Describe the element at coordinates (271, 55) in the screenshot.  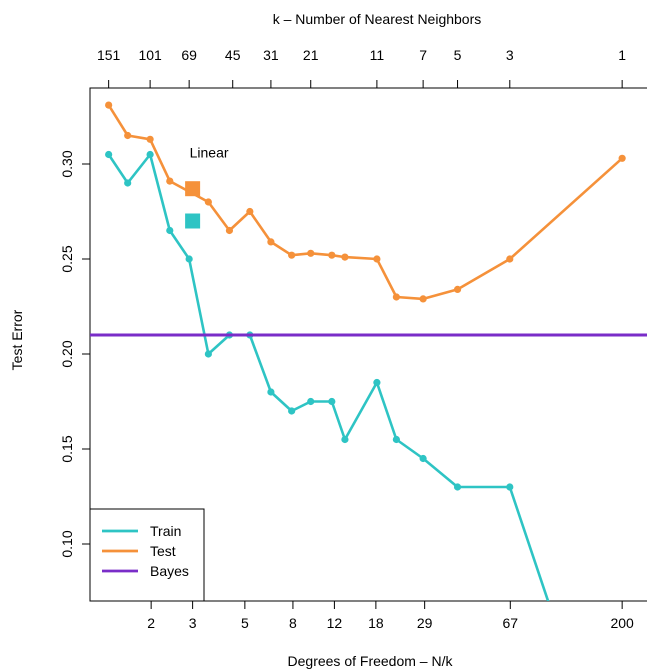
I see `top-tick-label: 31` at that location.